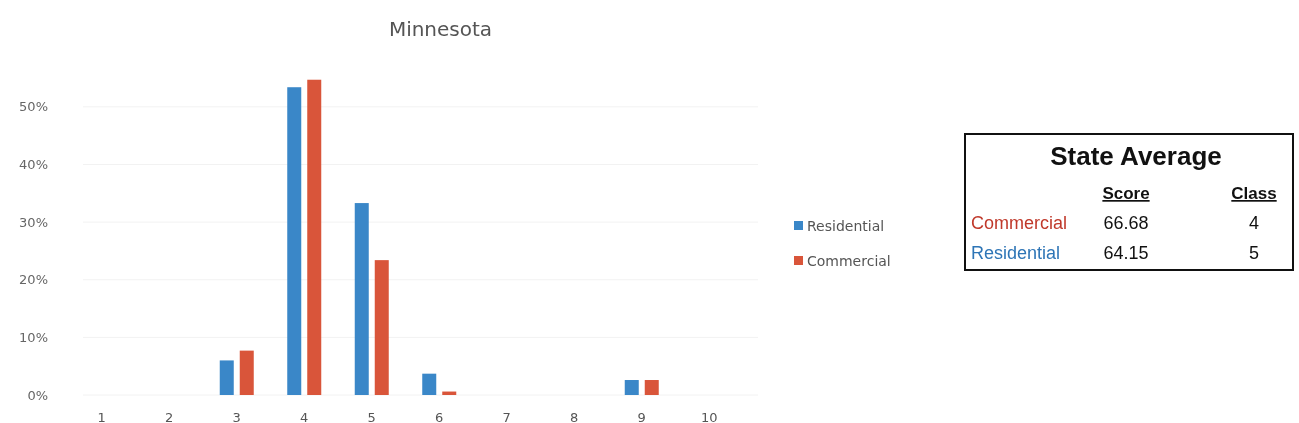  What do you see at coordinates (1019, 223) in the screenshot?
I see `category-label: Commercial` at bounding box center [1019, 223].